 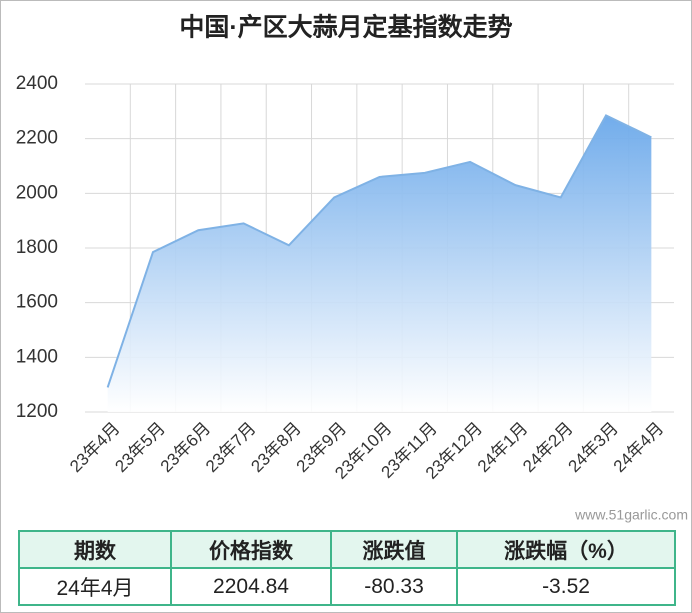 What do you see at coordinates (37, 356) in the screenshot?
I see `y-tick-label: 1400` at bounding box center [37, 356].